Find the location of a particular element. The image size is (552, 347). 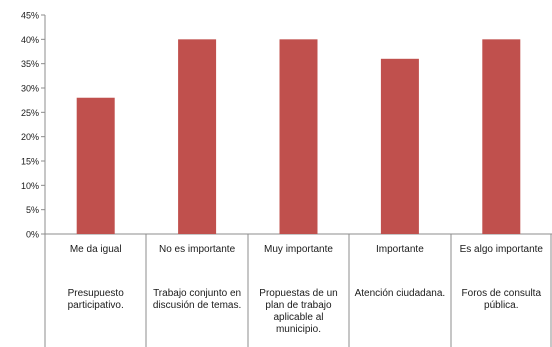

y-tick-label: 20% is located at coordinates (30, 137).